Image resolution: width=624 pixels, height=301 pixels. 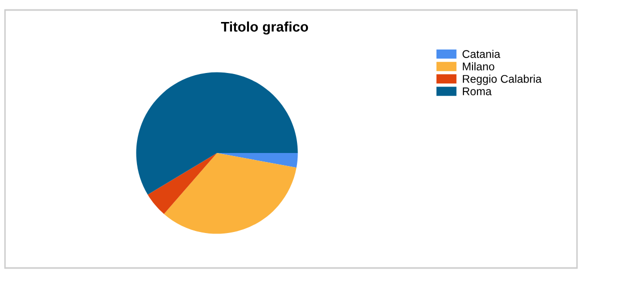 What do you see at coordinates (264, 28) in the screenshot?
I see `chart-title: Titolo grafico` at bounding box center [264, 28].